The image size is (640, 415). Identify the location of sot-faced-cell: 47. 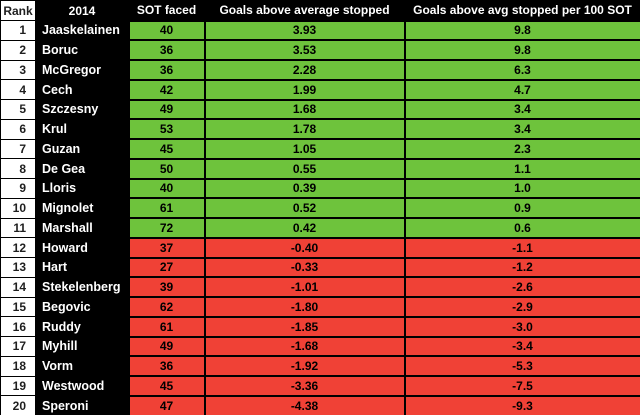
(166, 404).